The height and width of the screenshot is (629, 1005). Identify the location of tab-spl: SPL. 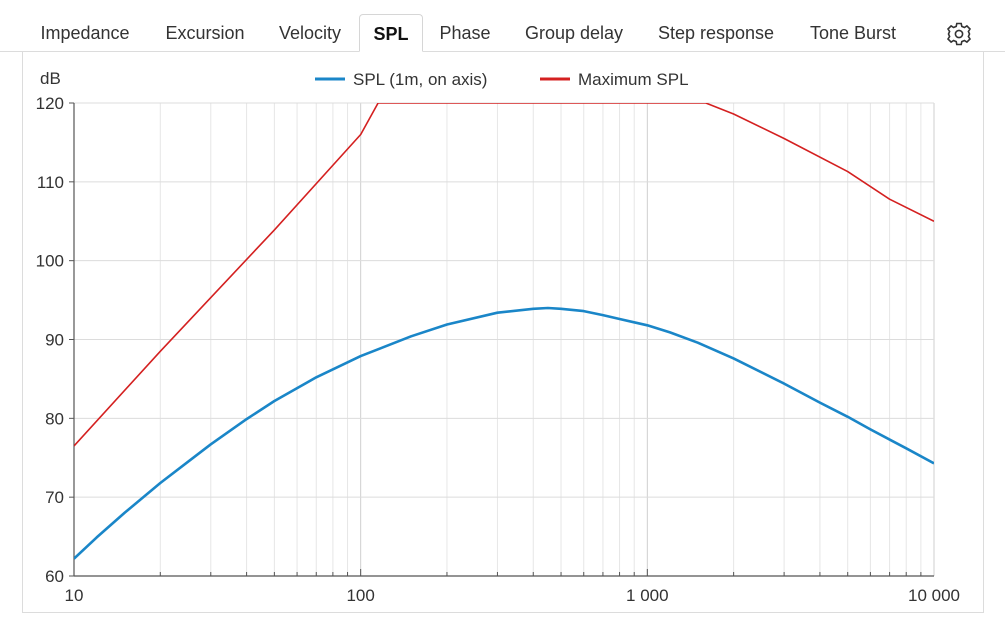
(391, 33).